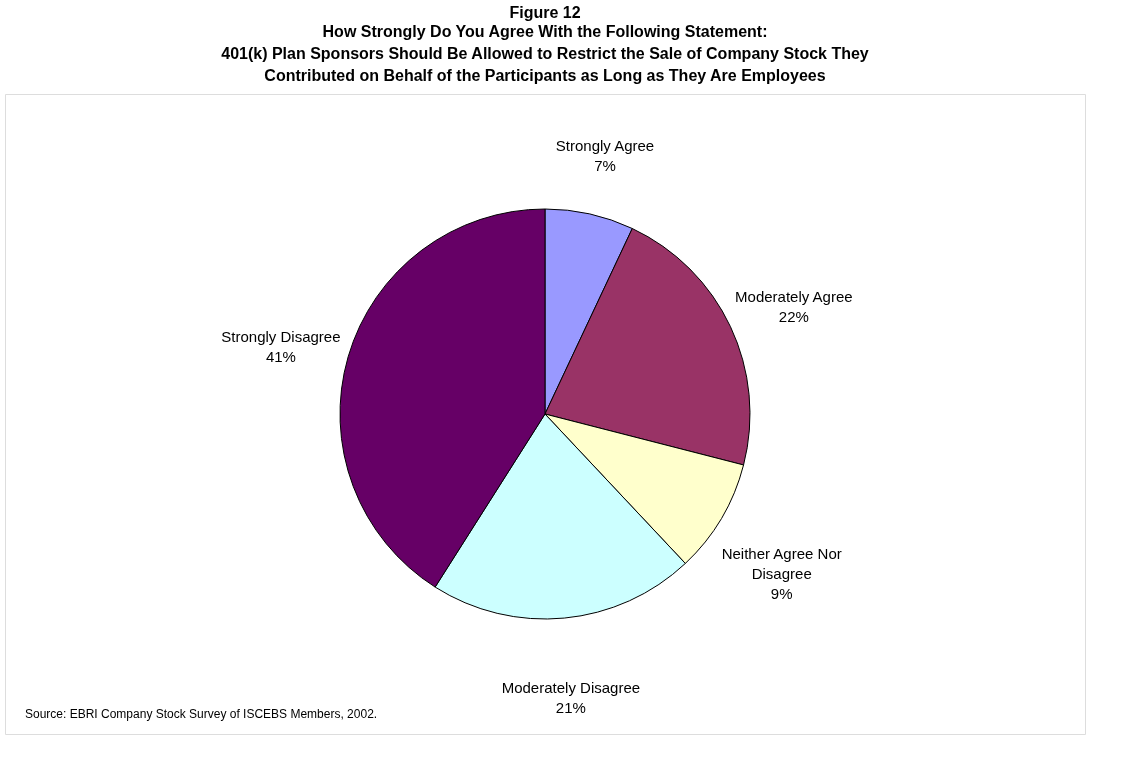 This screenshot has width=1139, height=776. What do you see at coordinates (280, 357) in the screenshot?
I see `data-label: 41%` at bounding box center [280, 357].